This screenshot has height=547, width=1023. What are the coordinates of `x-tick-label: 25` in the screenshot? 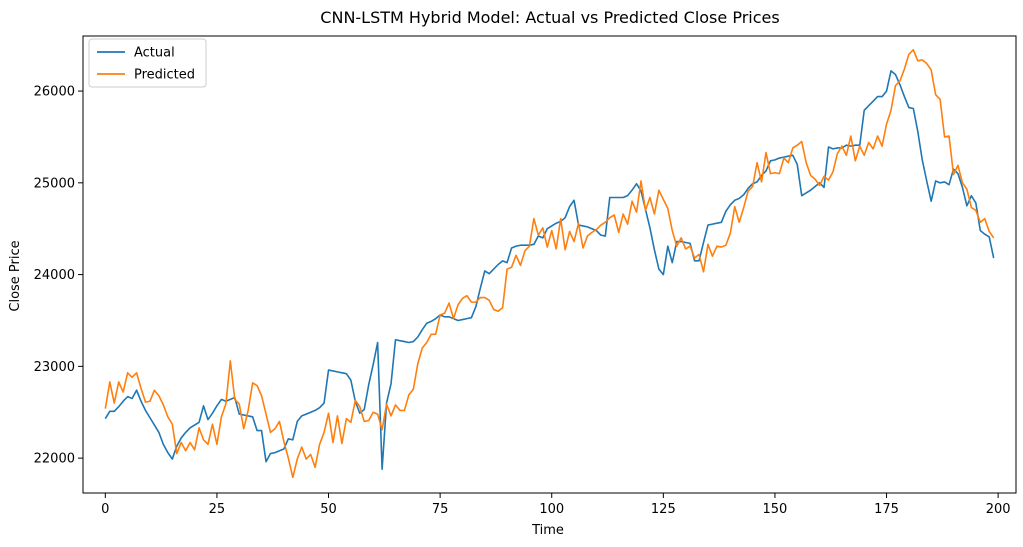 It's located at (217, 509).